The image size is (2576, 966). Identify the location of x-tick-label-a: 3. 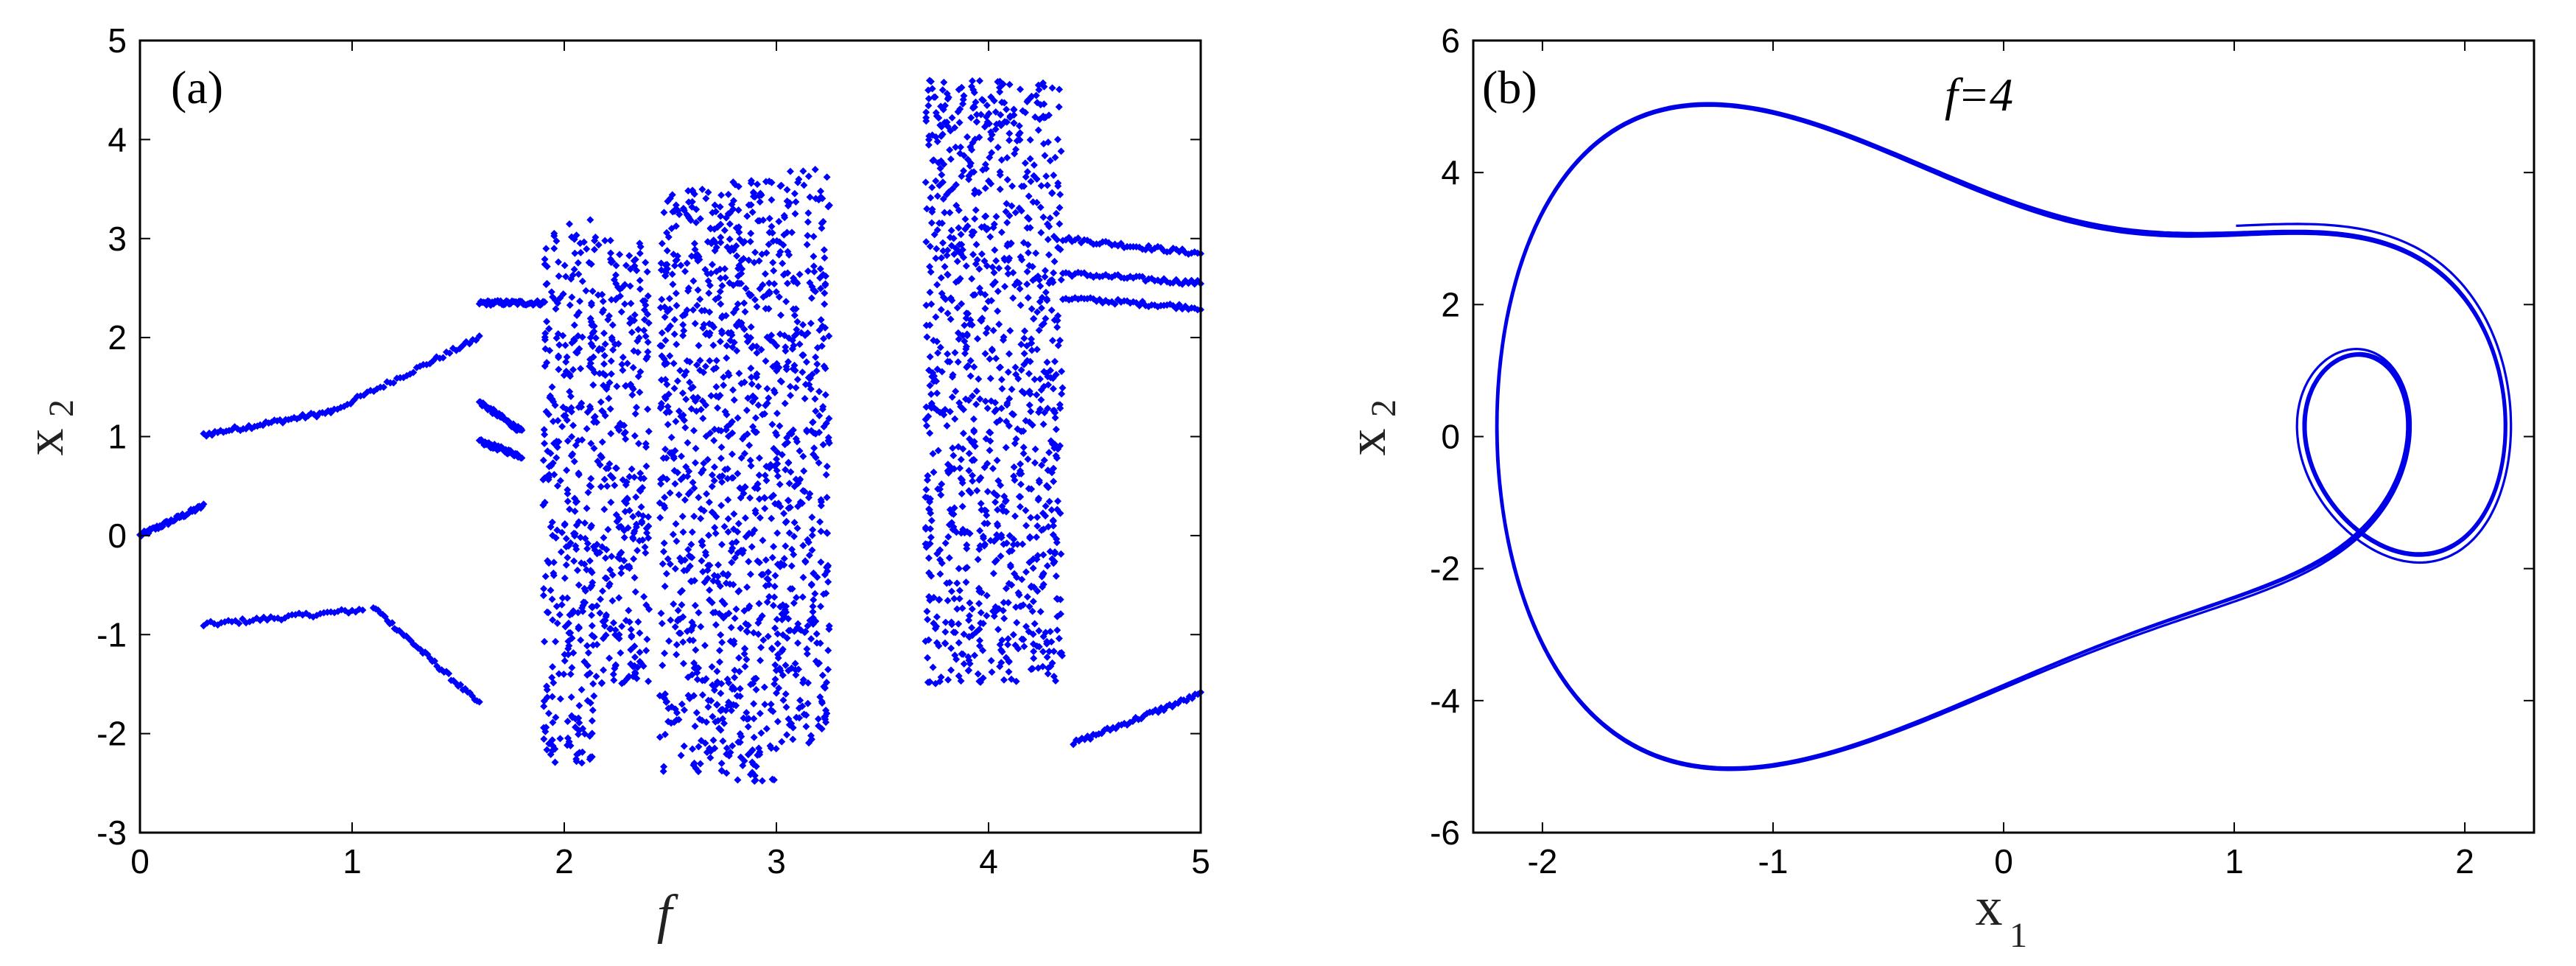
(776, 861).